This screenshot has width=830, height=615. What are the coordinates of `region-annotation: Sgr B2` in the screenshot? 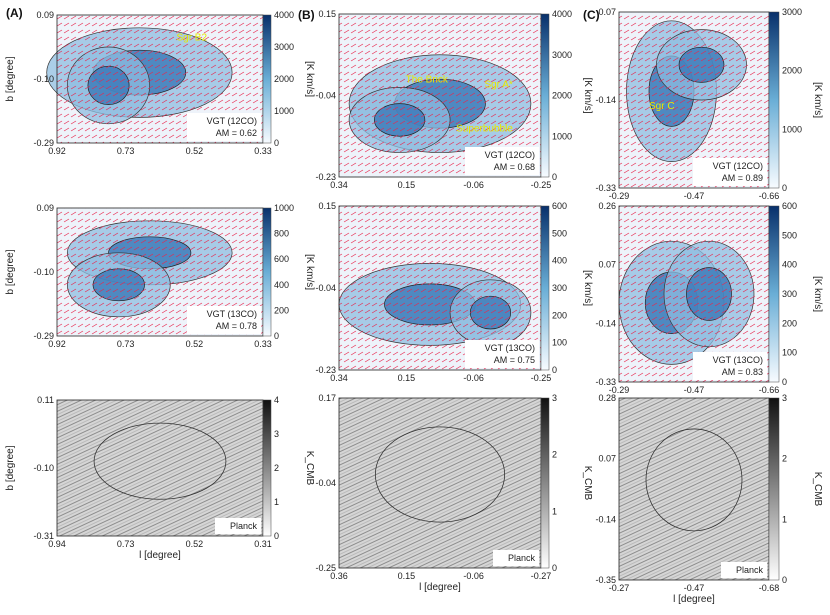 It's located at (191, 38).